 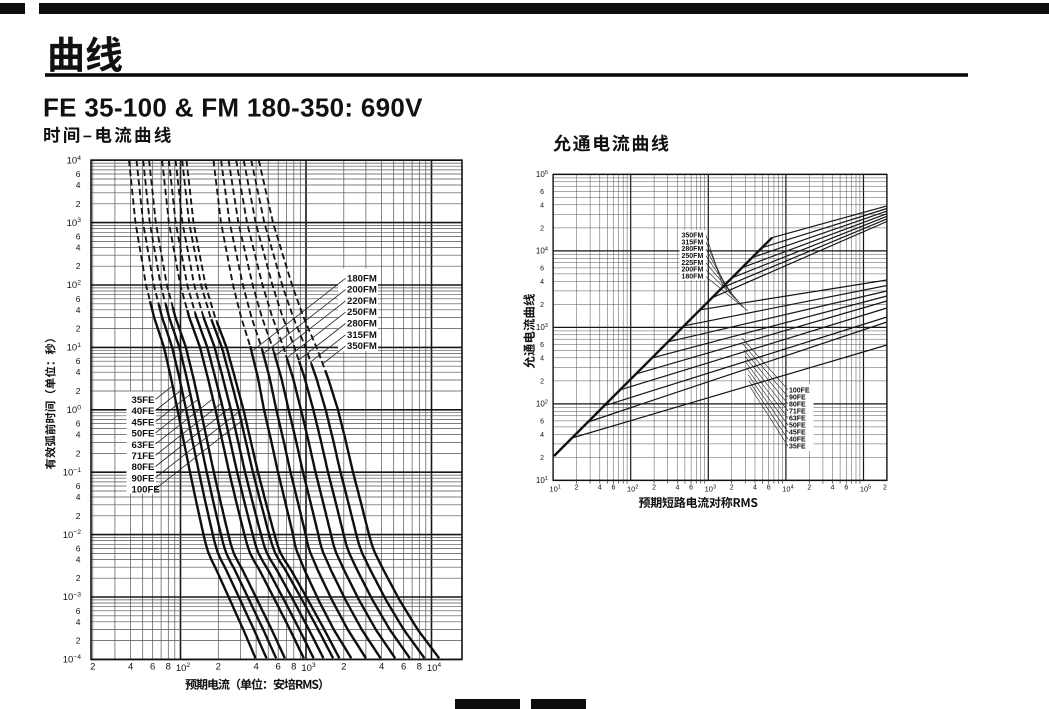 I want to click on svg-text: −1, so click(x=77, y=470).